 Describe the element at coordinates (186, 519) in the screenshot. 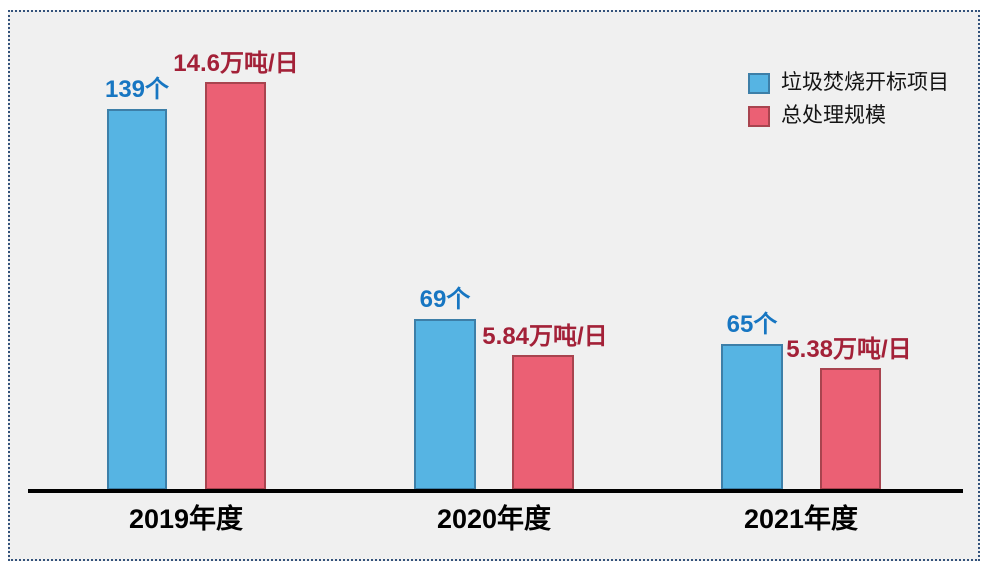

I see `axis-label-2019: 2019年度` at that location.